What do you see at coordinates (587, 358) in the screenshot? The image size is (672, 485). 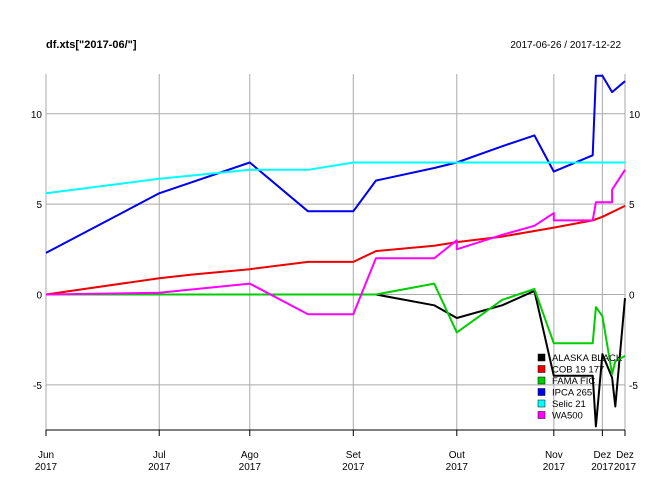 I see `legend-label: ALASKA BLACK` at bounding box center [587, 358].